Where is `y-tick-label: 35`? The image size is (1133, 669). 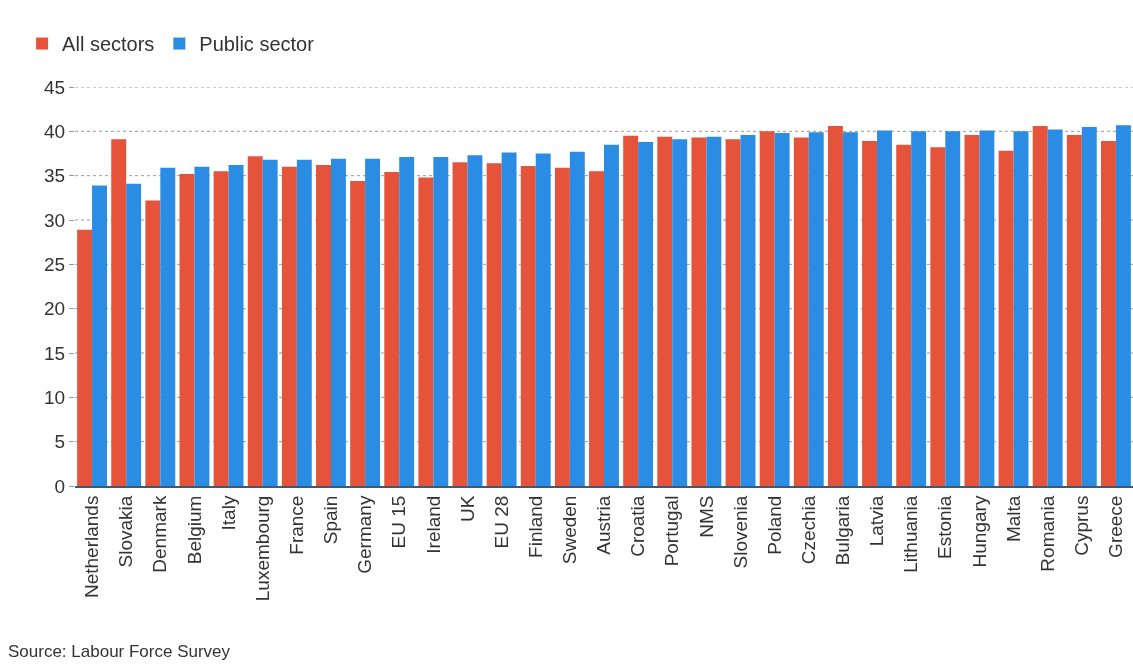 y-tick-label: 35 is located at coordinates (55, 176).